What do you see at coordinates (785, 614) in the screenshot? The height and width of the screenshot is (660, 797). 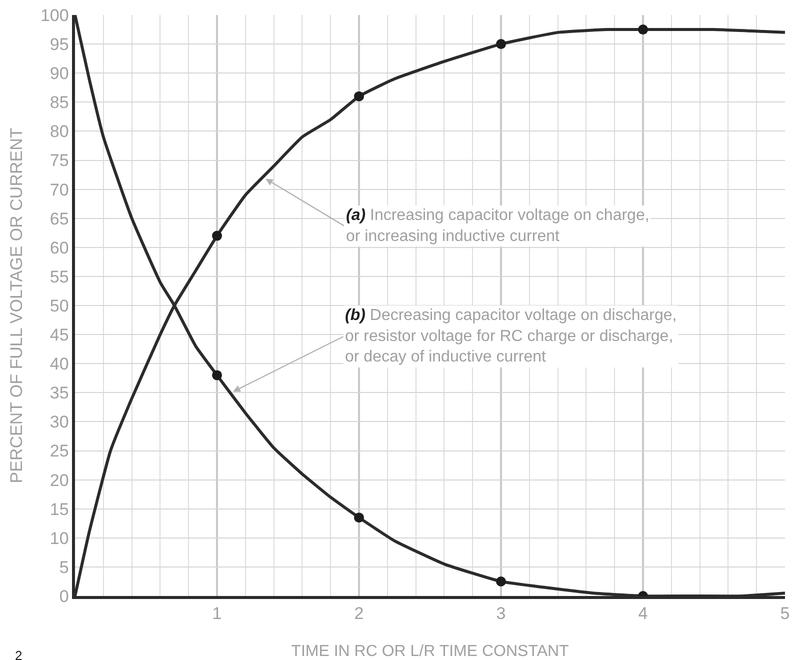 I see `x-tick-label: 5` at bounding box center [785, 614].